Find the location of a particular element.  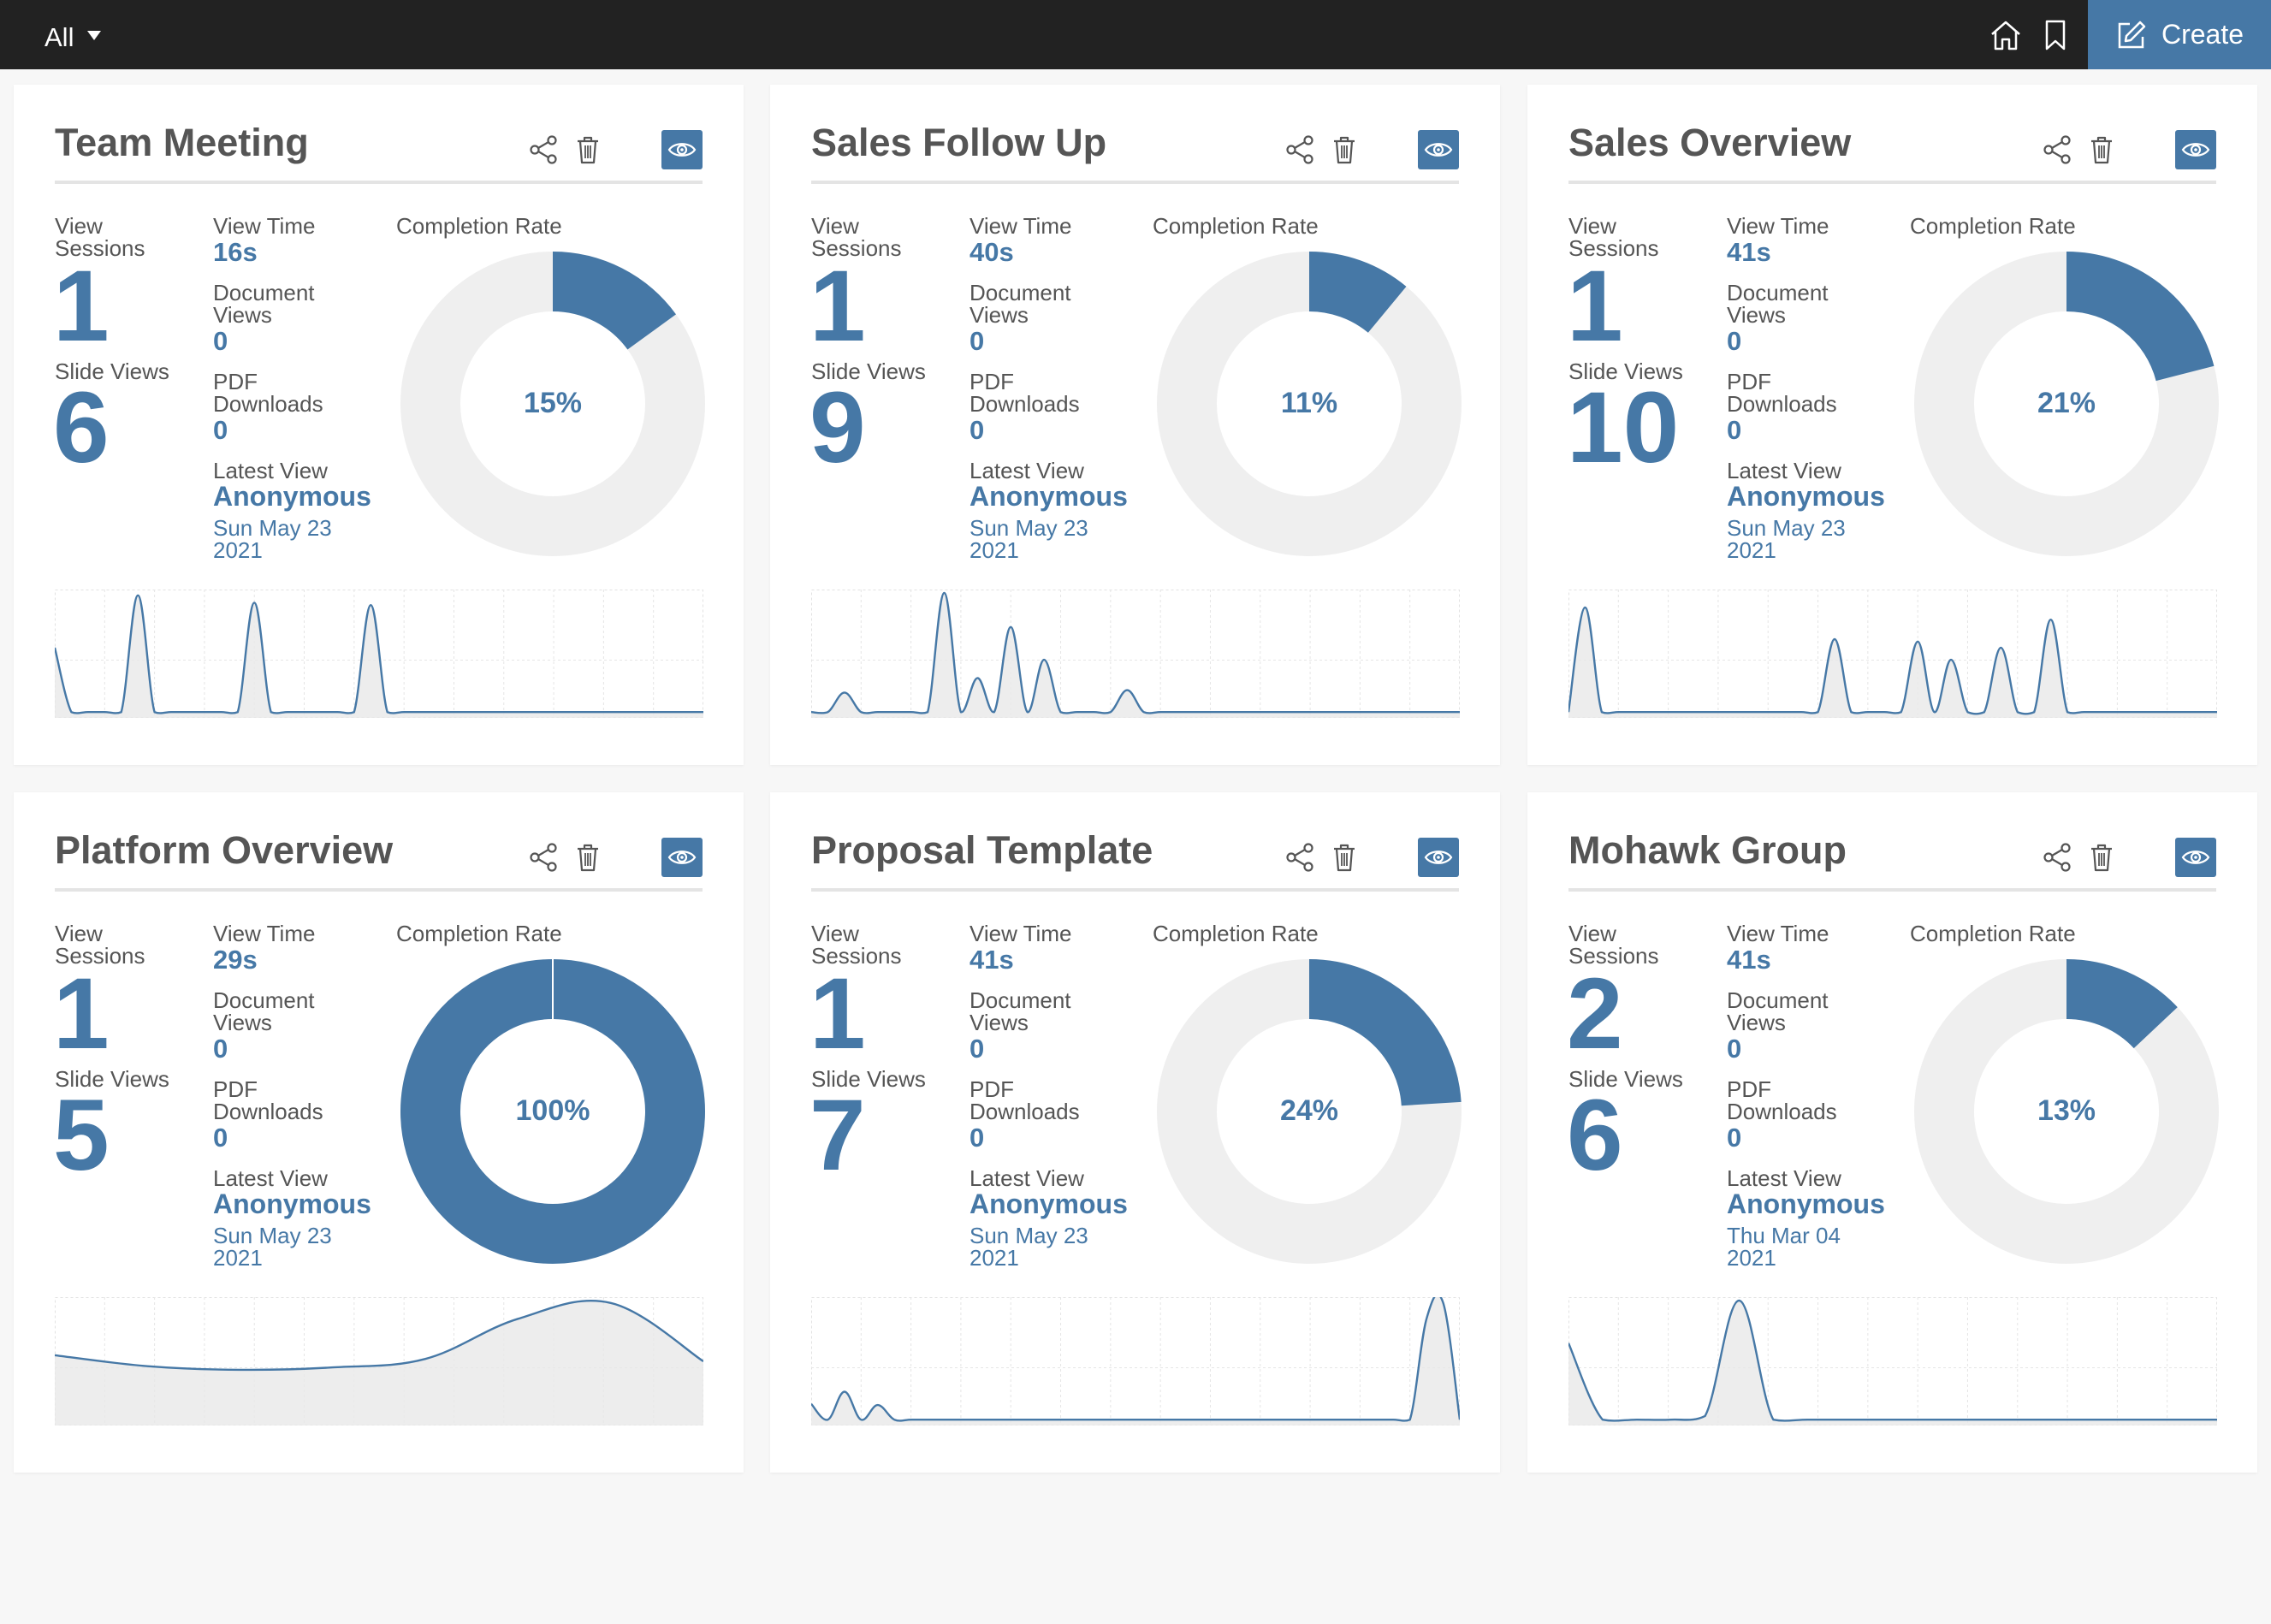

completion-donut-chart: 11% is located at coordinates (1310, 404).